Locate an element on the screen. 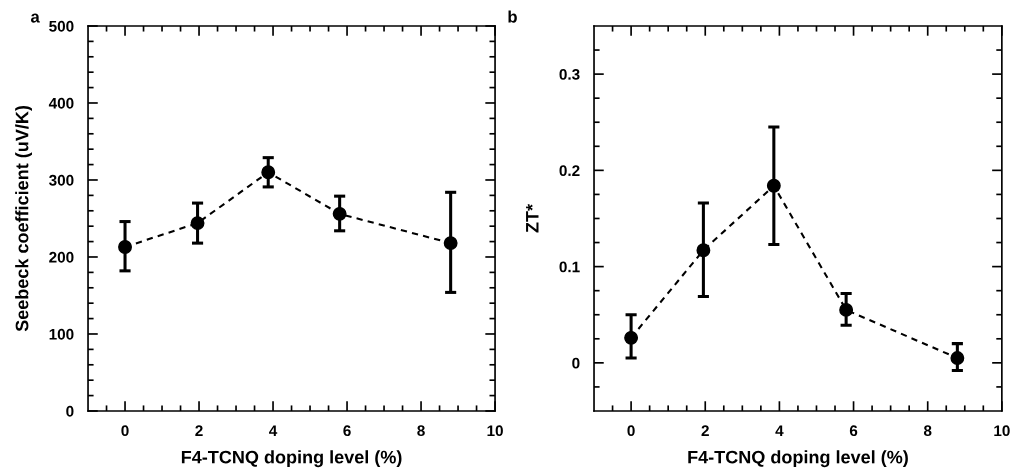 The height and width of the screenshot is (469, 1013). y-tick-label: 0.2 is located at coordinates (569, 171).